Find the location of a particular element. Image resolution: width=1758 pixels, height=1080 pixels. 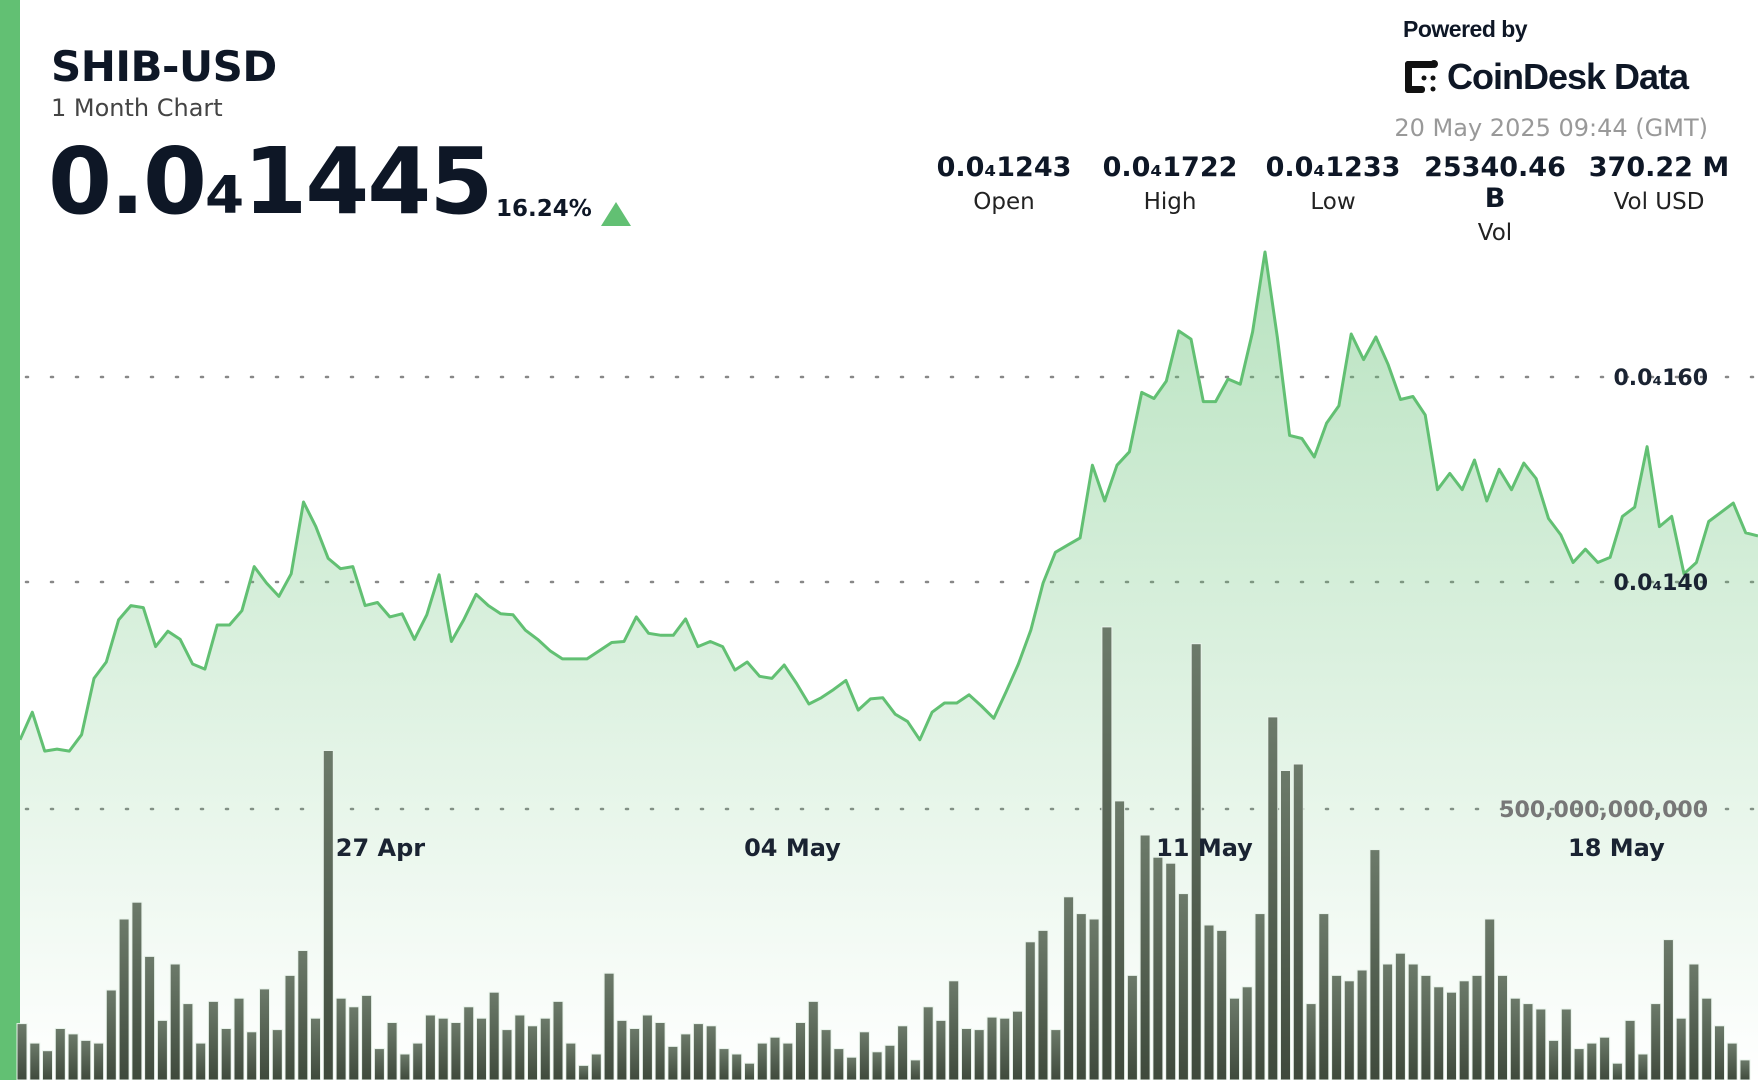

date-tick-label: 27 Apr is located at coordinates (381, 848).